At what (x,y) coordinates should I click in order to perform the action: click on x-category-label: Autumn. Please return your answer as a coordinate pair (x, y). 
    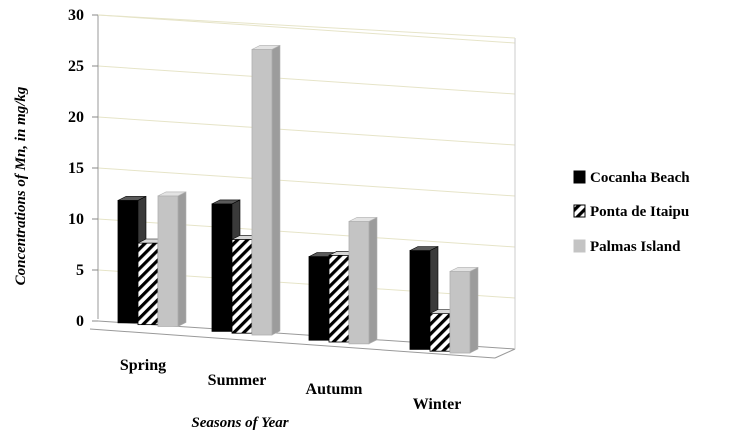
    Looking at the image, I should click on (334, 389).